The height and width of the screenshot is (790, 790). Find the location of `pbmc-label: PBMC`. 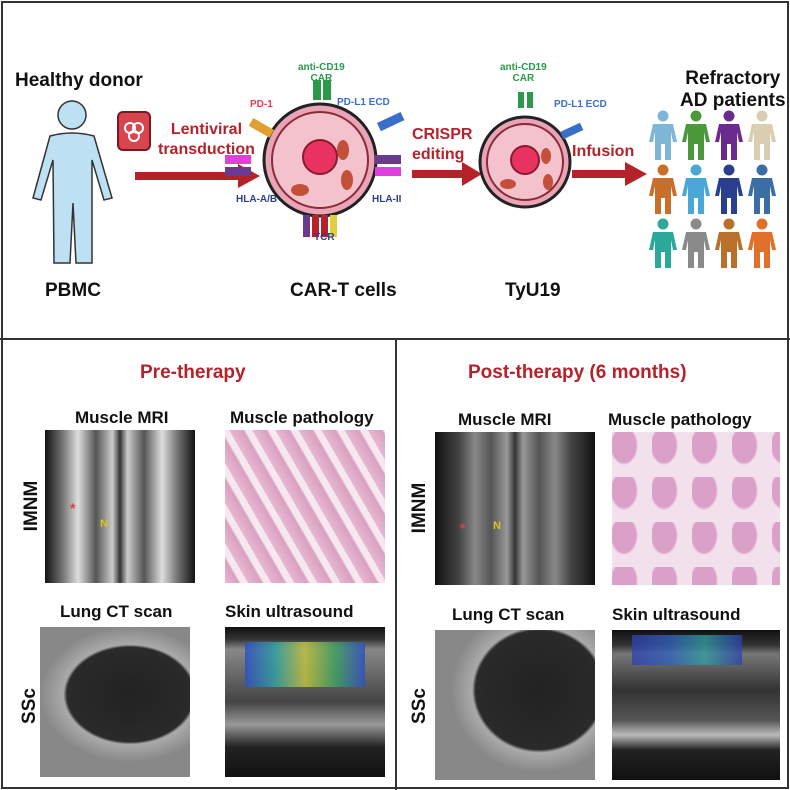

pbmc-label: PBMC is located at coordinates (73, 290).